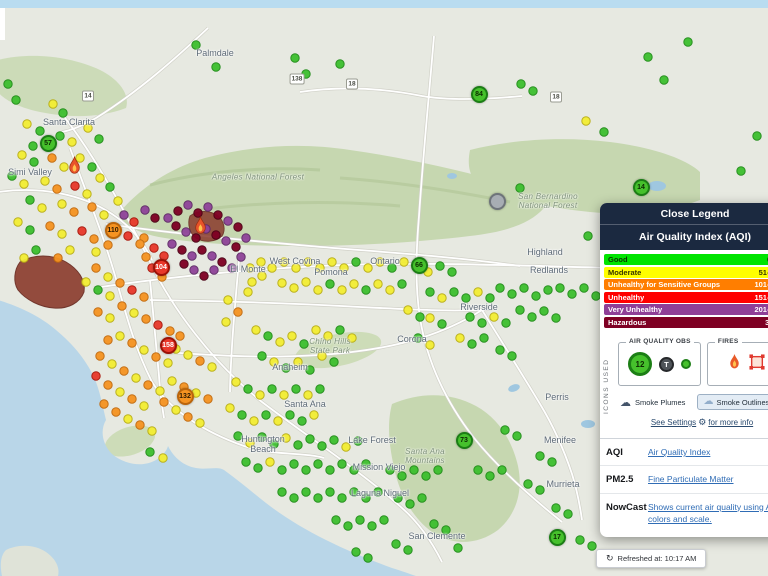 The height and width of the screenshot is (576, 768). I want to click on aqi-monitor: 73, so click(464, 440).